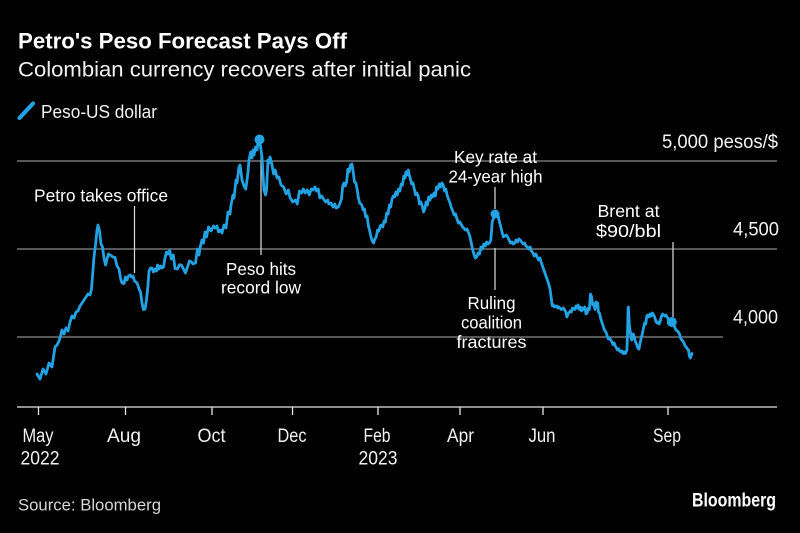 The height and width of the screenshot is (533, 800). I want to click on svg-text: 5,000 pesos/$, so click(720, 142).